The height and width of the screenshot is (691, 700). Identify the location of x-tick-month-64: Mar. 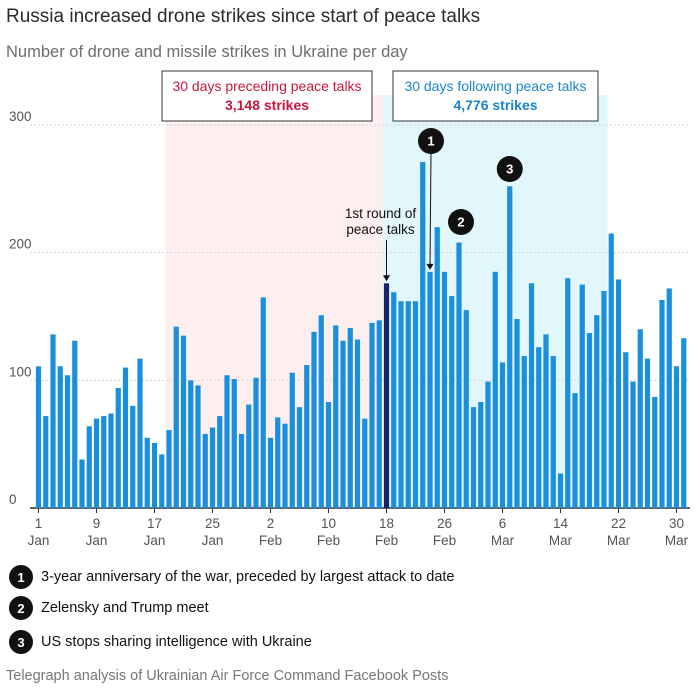
(503, 540).